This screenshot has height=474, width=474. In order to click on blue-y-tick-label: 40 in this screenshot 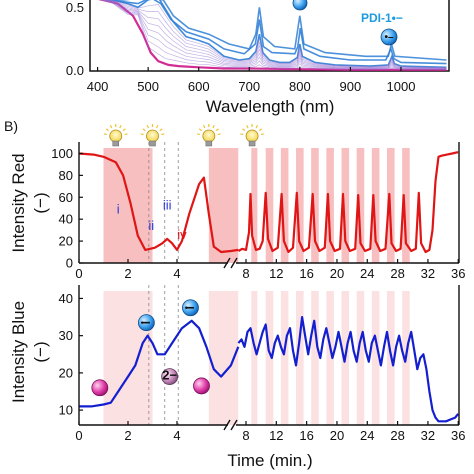, I will do `click(66, 298)`.